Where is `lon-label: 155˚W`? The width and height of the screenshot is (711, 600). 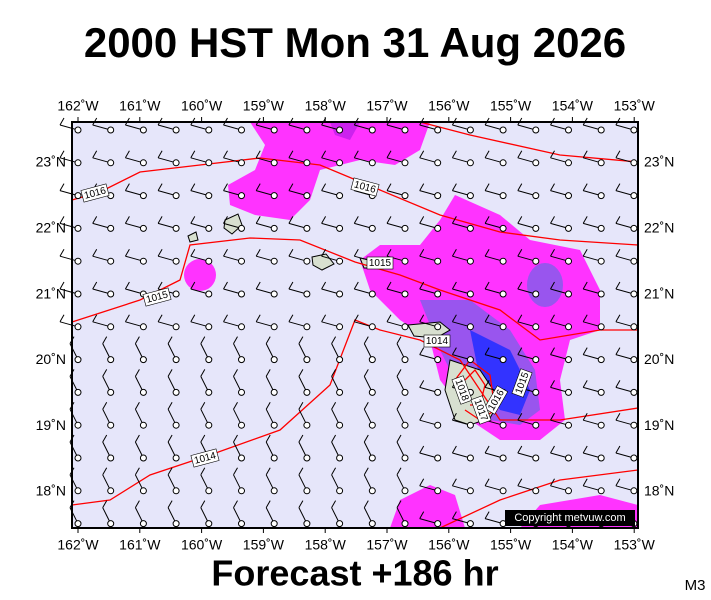 lon-label: 155˚W is located at coordinates (511, 106).